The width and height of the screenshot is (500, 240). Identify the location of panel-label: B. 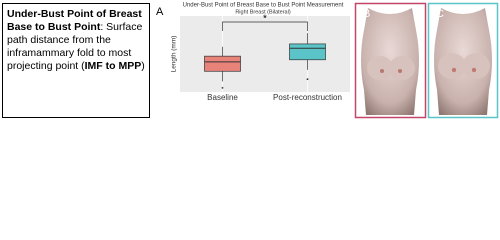
(366, 14).